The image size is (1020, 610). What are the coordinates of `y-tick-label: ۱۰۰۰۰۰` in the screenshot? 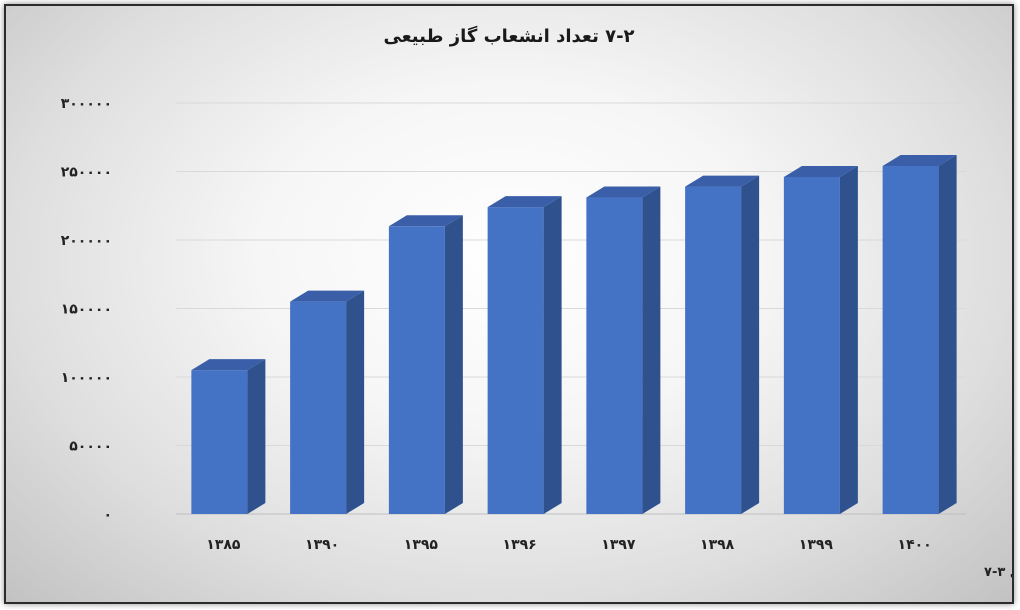 It's located at (86, 378).